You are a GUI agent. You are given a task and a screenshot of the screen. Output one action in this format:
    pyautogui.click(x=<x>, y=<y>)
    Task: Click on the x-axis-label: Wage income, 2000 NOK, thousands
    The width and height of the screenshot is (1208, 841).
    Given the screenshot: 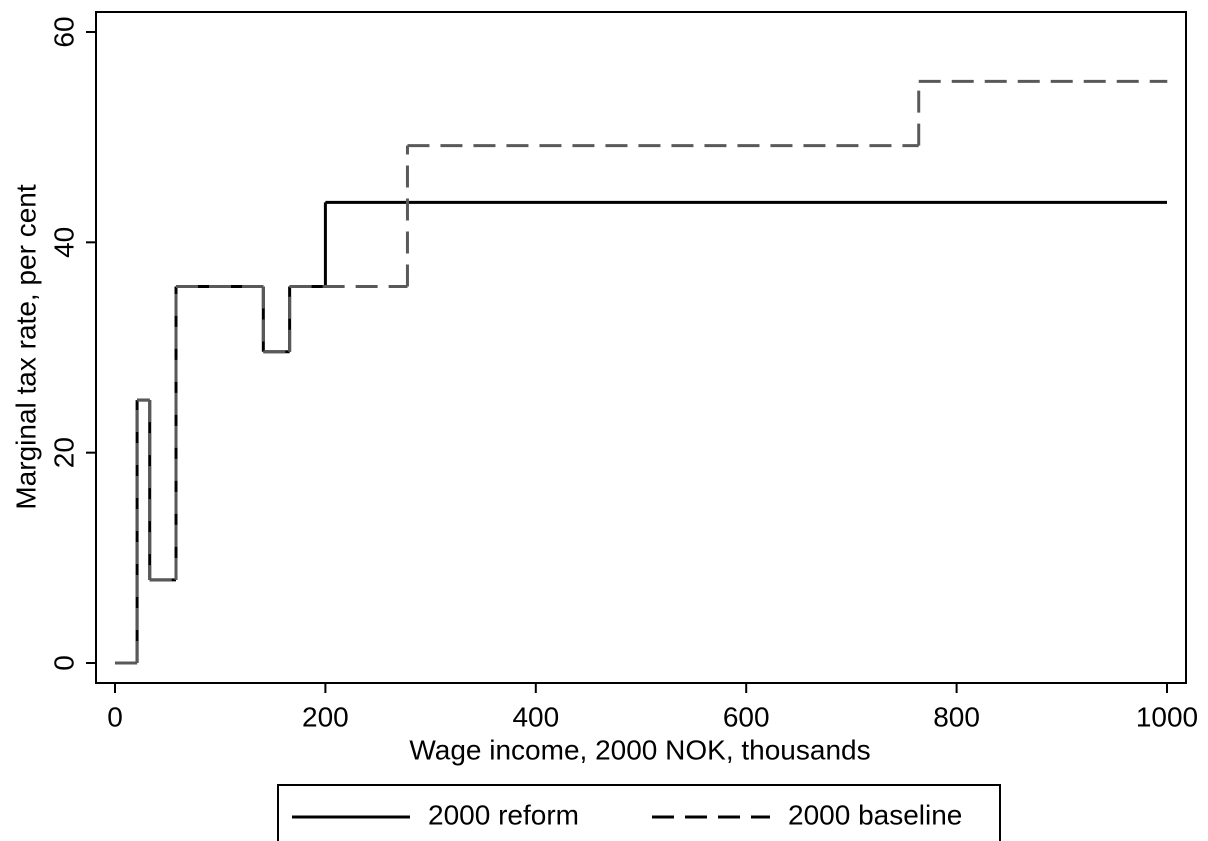 What is the action you would take?
    pyautogui.click(x=639, y=749)
    